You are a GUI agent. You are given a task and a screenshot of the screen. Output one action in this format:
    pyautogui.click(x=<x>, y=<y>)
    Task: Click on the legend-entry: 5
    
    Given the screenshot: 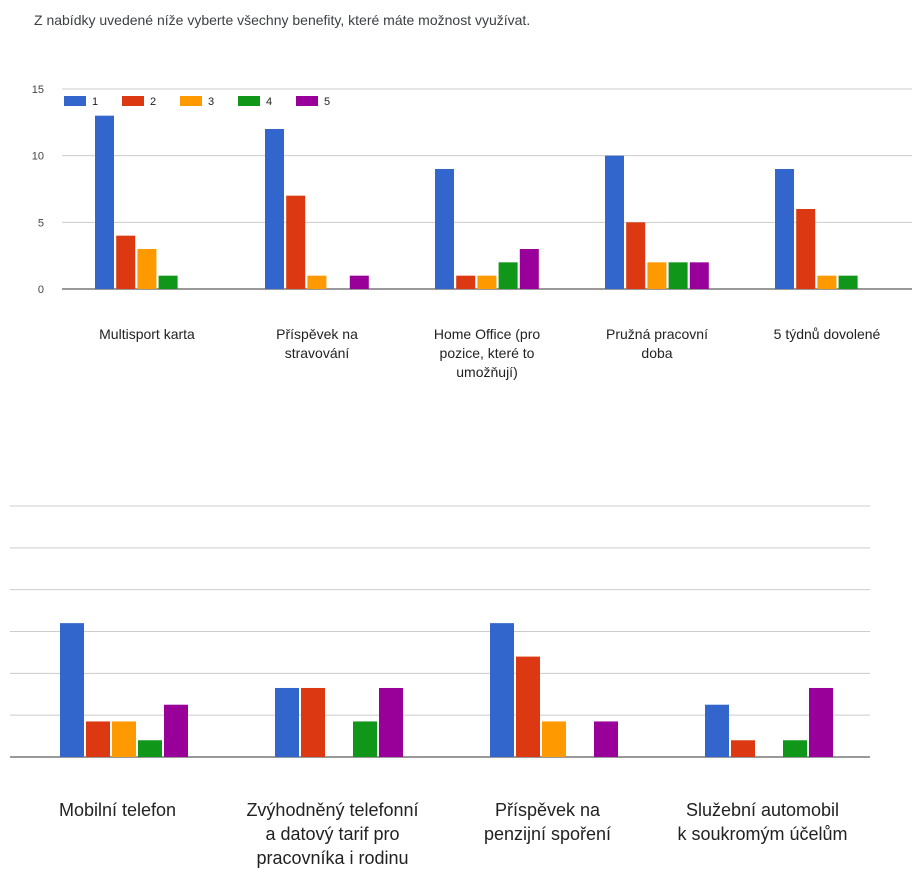 What is the action you would take?
    pyautogui.click(x=327, y=102)
    